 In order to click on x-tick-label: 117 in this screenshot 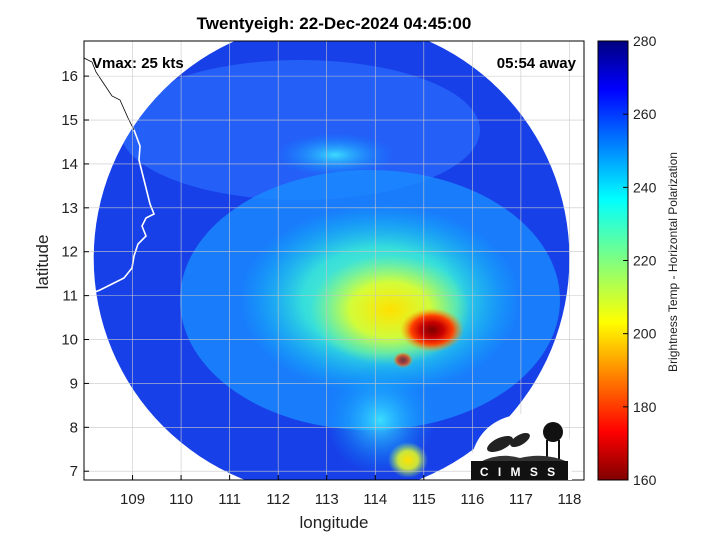, I will do `click(521, 499)`.